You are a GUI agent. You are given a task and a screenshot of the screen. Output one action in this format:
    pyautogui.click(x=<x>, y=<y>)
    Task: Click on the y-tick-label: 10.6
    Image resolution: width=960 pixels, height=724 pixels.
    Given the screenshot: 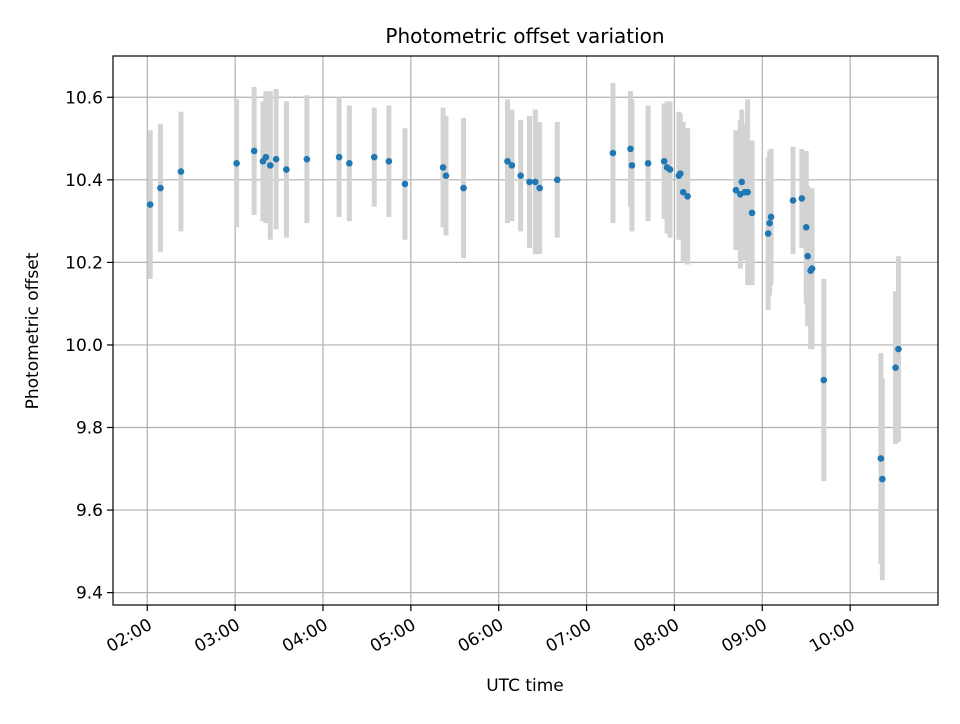 What is the action you would take?
    pyautogui.click(x=84, y=98)
    